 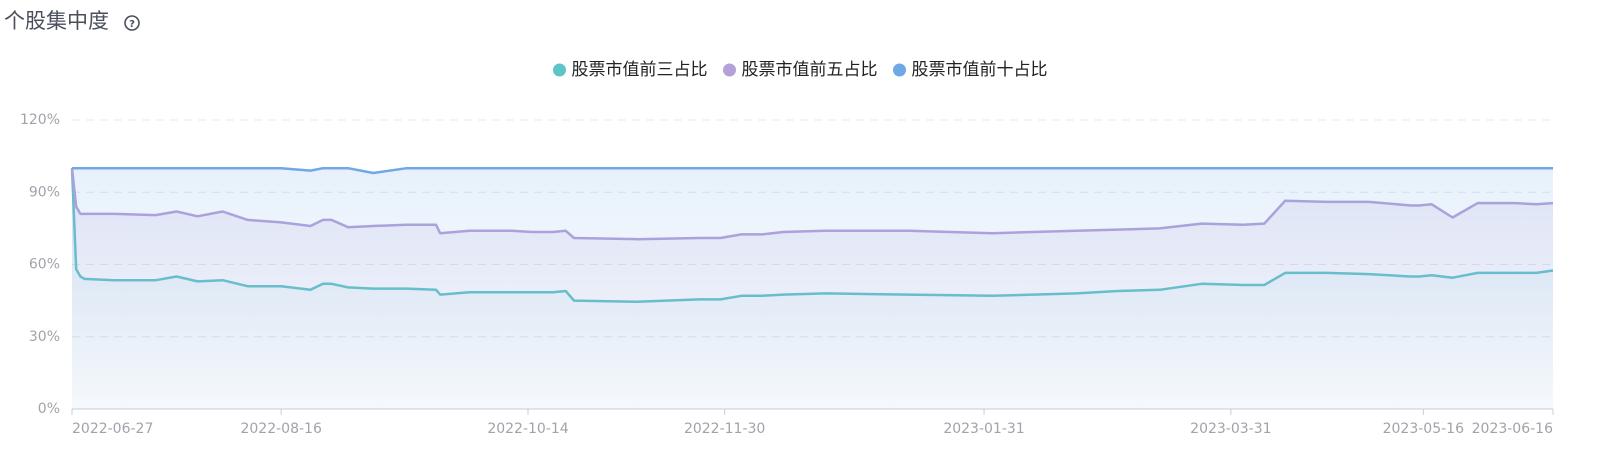 I want to click on legend: 股票市值前三占比 股票市值前五占比 股票市值前十占比, so click(x=800, y=70).